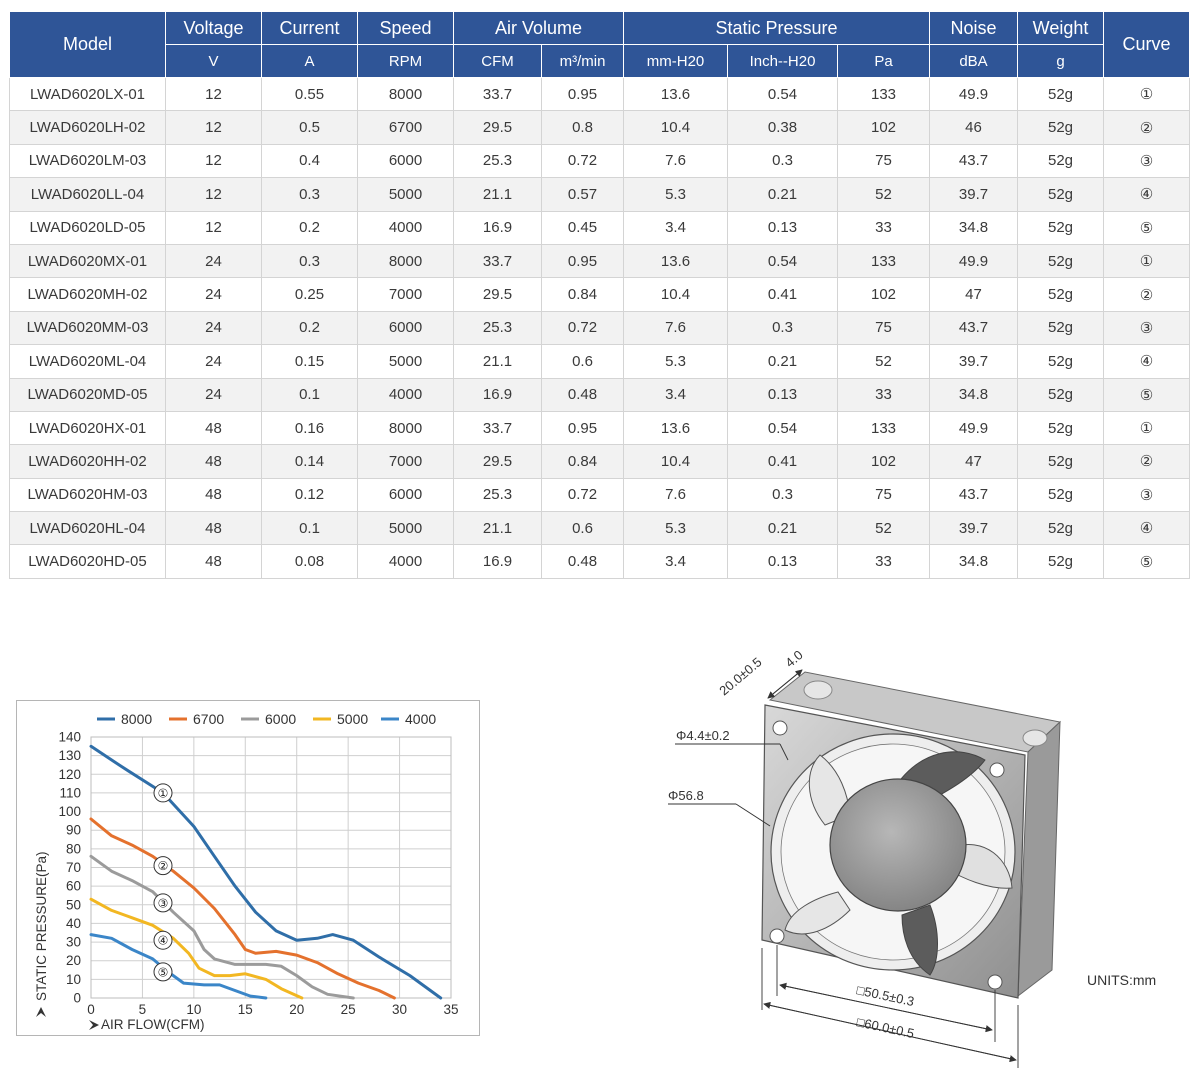  Describe the element at coordinates (87, 394) in the screenshot. I see `cell-model: LWAD6020MD-05` at that location.